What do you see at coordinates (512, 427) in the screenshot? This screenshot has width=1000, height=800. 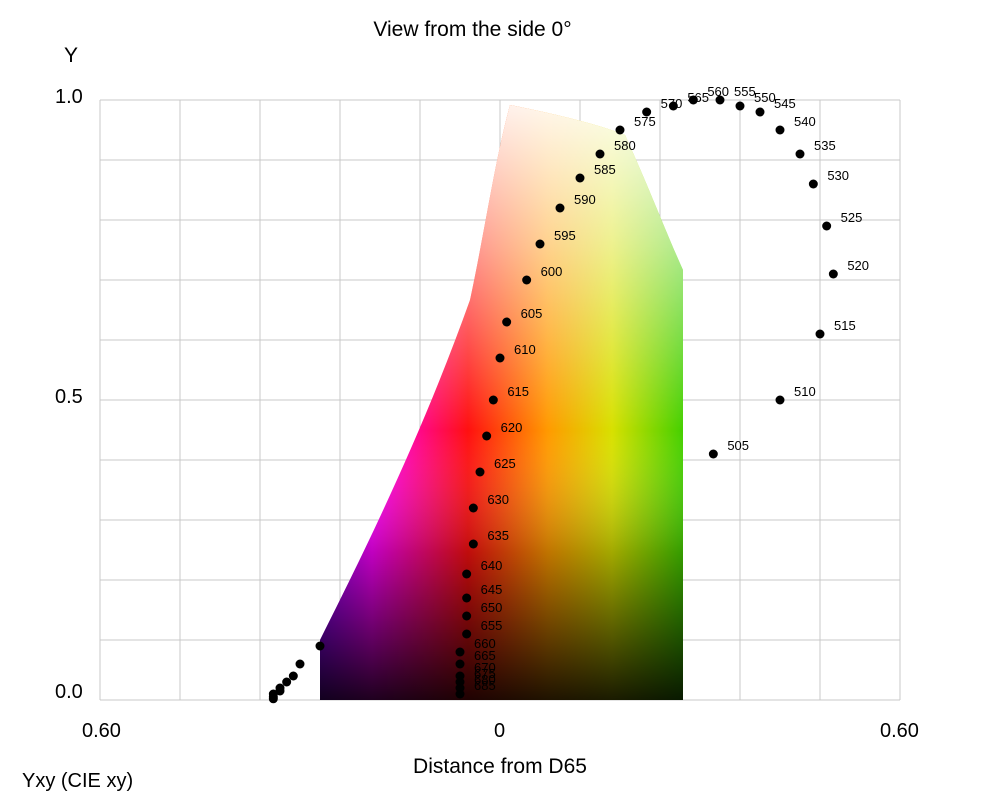 I see `wavelength-label: 620` at bounding box center [512, 427].